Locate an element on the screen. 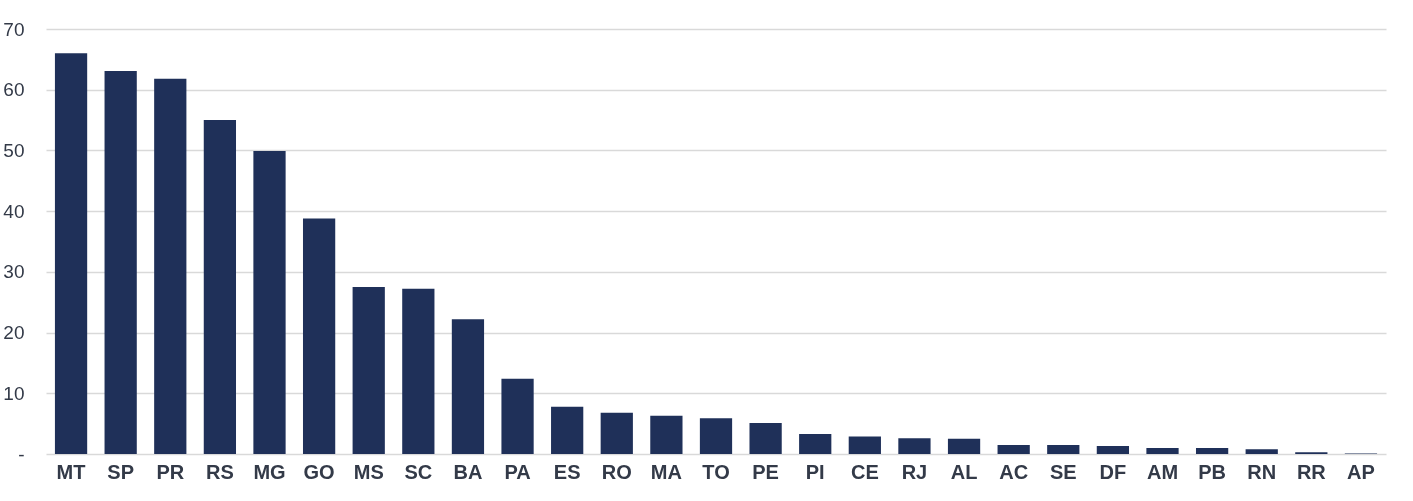 This screenshot has width=1413, height=501. x-tick-label: PR is located at coordinates (170, 471).